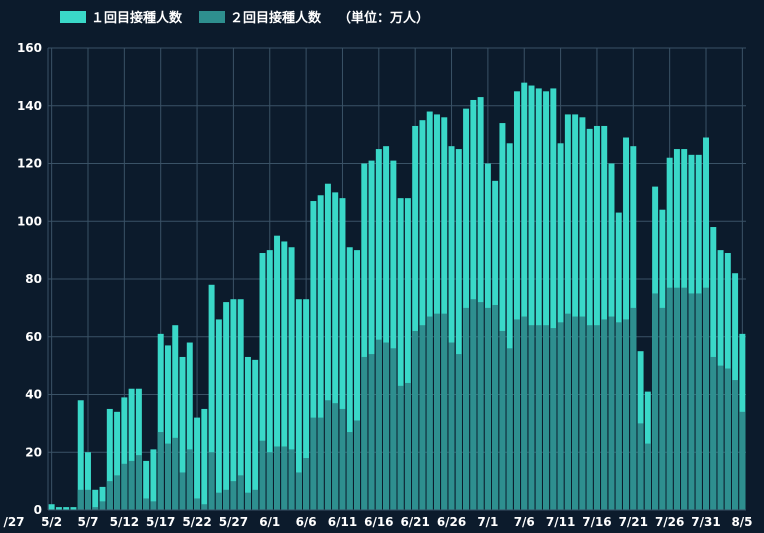 This screenshot has width=764, height=533. I want to click on x-tick-label: 5/7, so click(87, 522).